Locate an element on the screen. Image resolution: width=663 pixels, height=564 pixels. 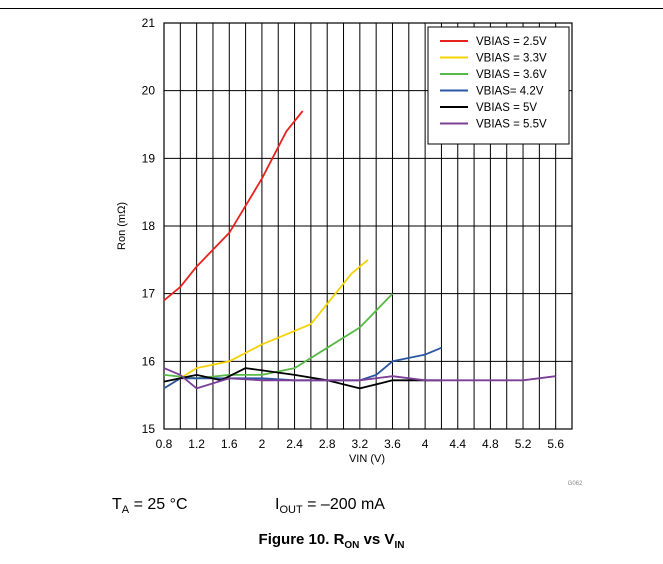
legend-label: VBIAS = 2.5V is located at coordinates (511, 42).